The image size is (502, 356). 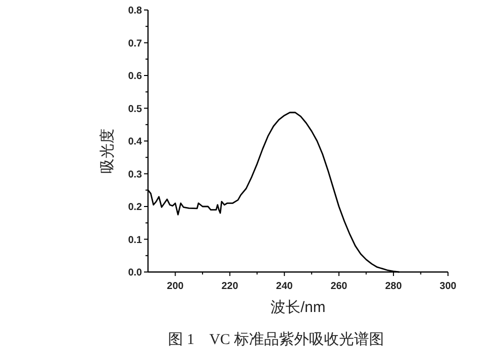 I want to click on y-tick-label: 0.7, so click(x=135, y=44).